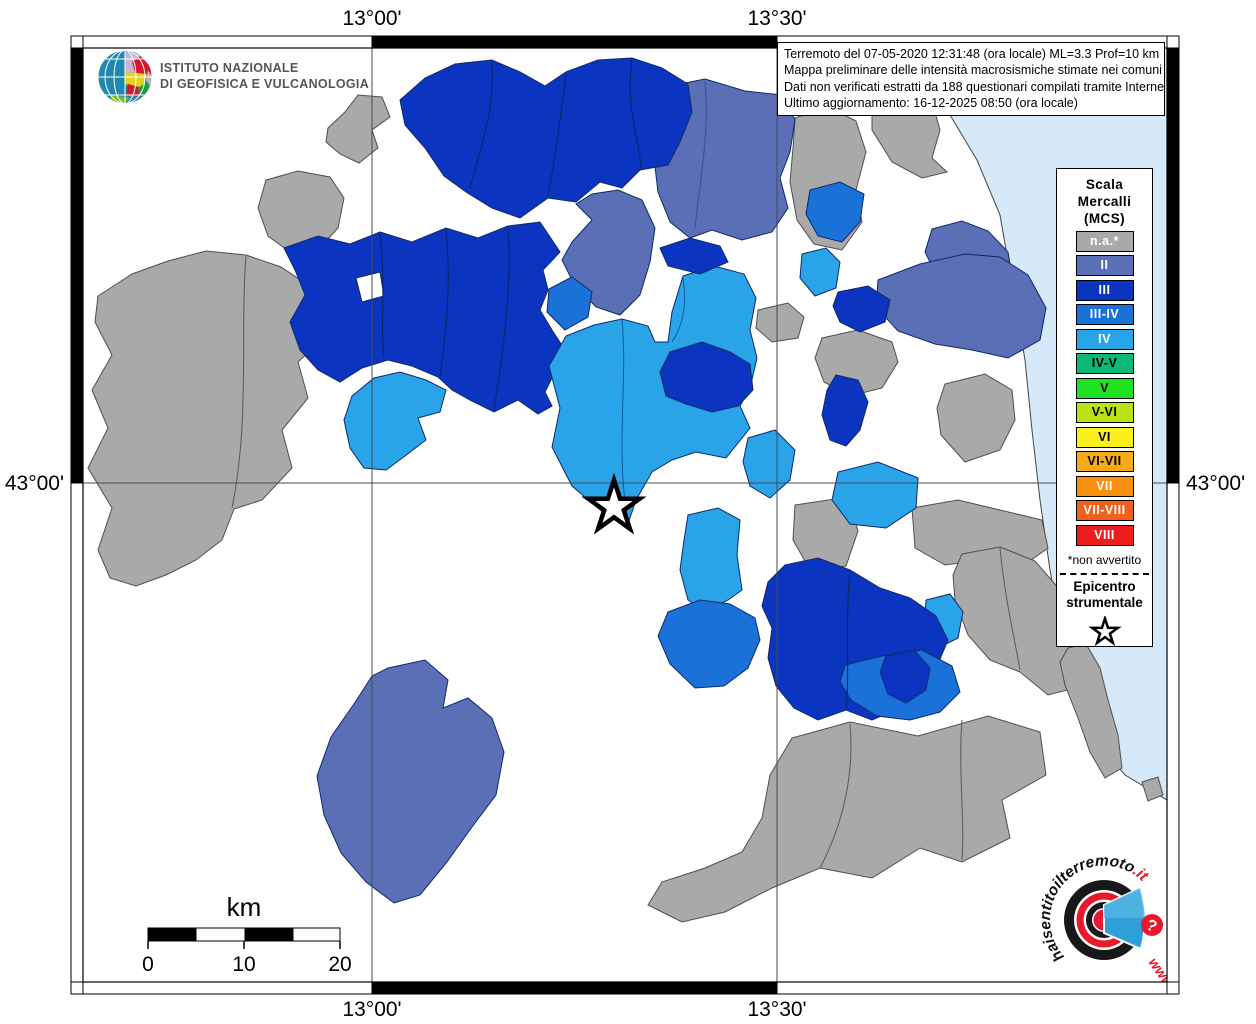  I want to click on axis-label-top-13-00: 13°00', so click(371, 18).